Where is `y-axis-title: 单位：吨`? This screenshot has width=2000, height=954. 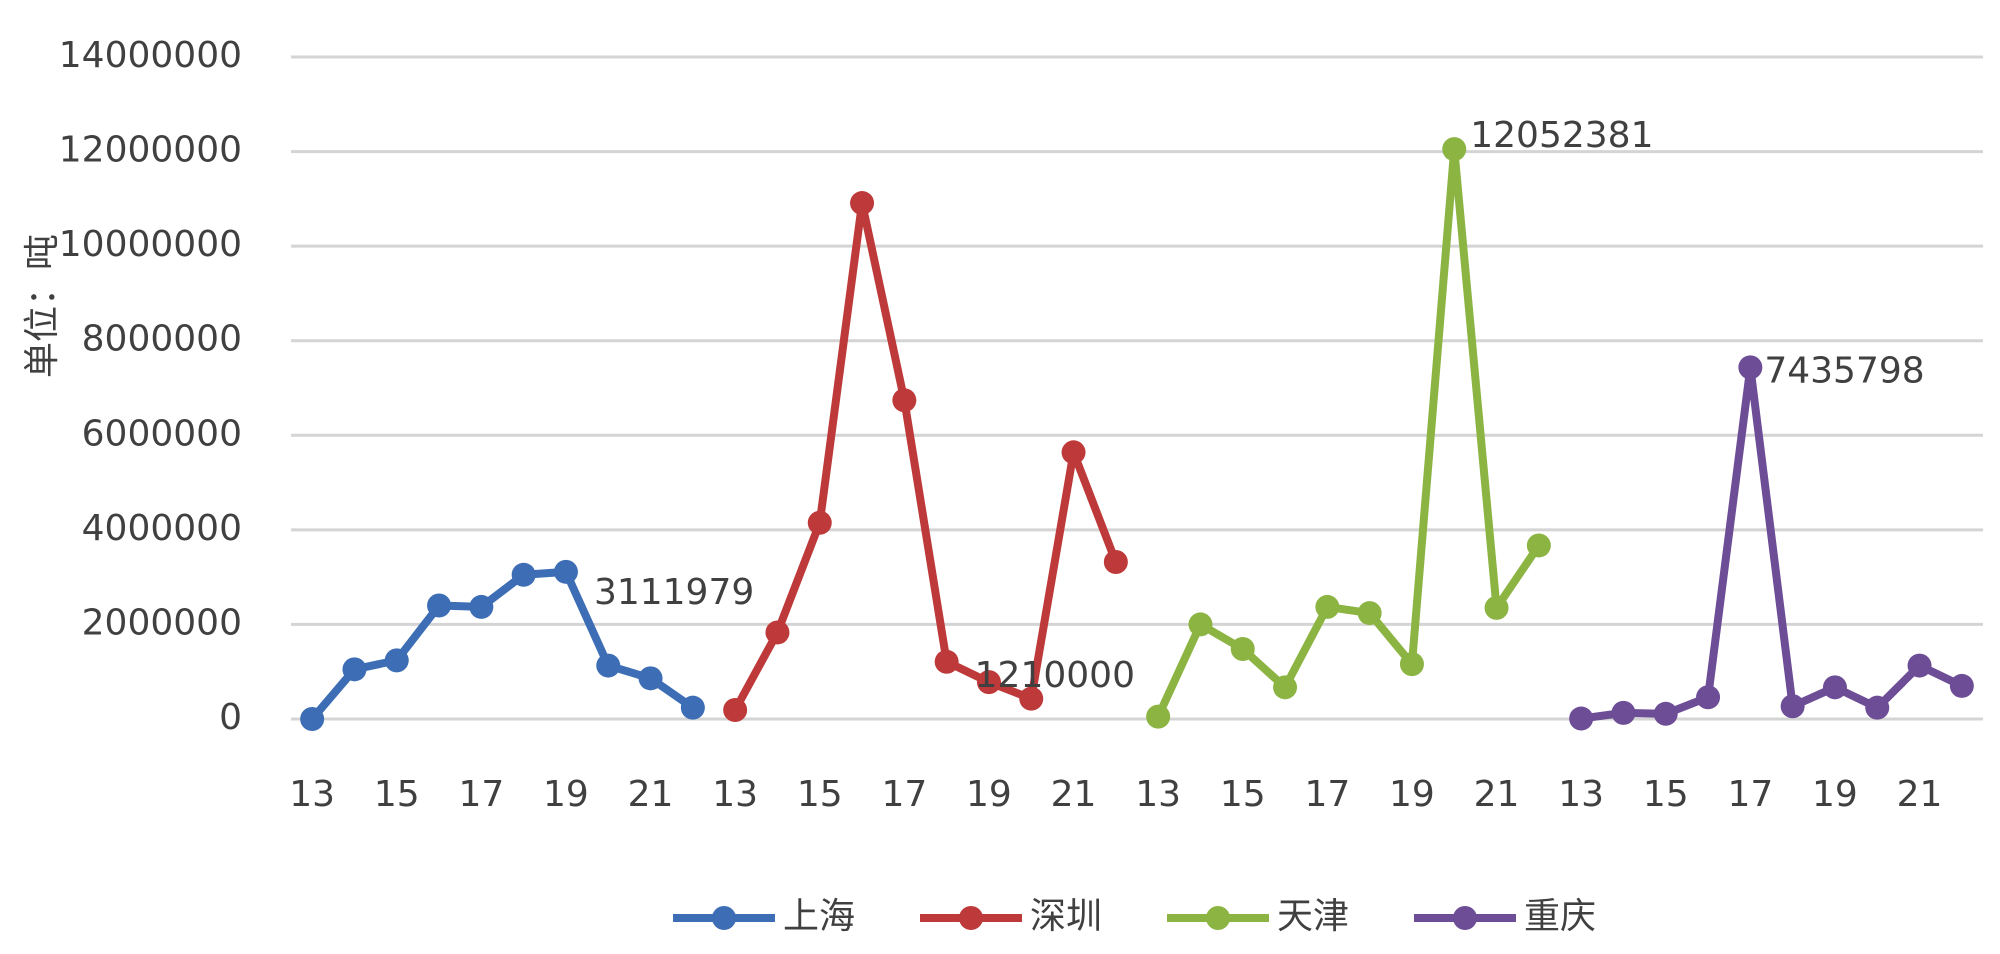
y-axis-title: 单位：吨 is located at coordinates (42, 306).